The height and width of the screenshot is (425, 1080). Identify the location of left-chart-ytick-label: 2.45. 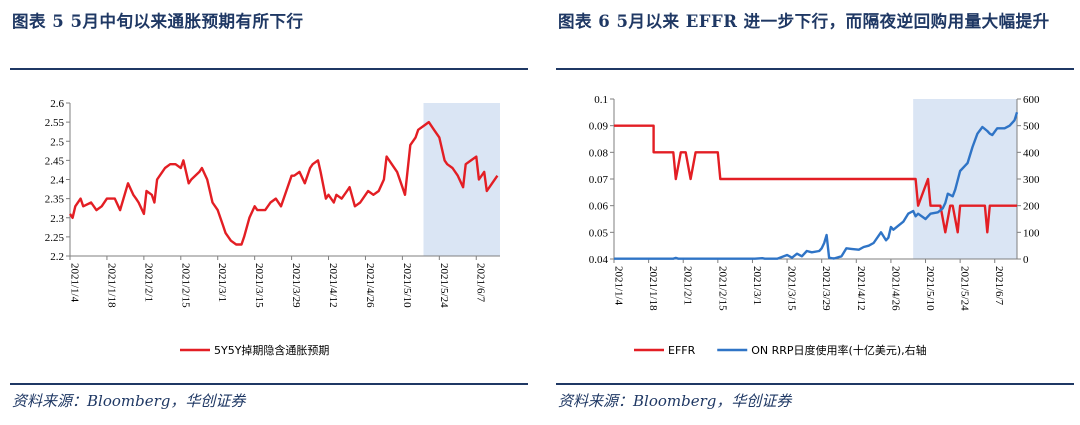
(55, 161).